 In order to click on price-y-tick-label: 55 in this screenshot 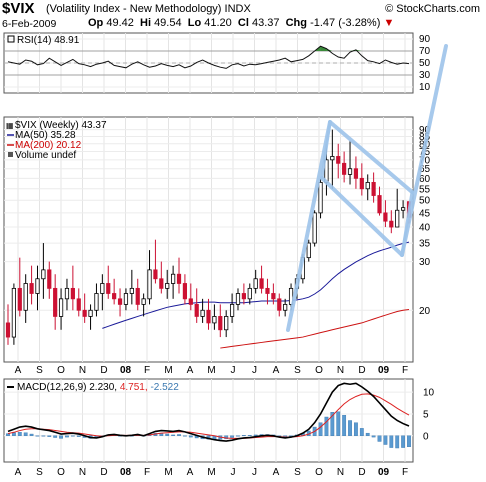, I will do `click(425, 189)`.